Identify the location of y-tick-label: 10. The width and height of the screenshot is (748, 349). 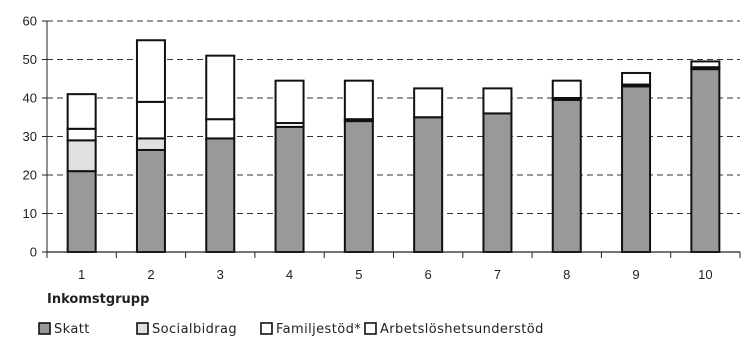
(30, 213).